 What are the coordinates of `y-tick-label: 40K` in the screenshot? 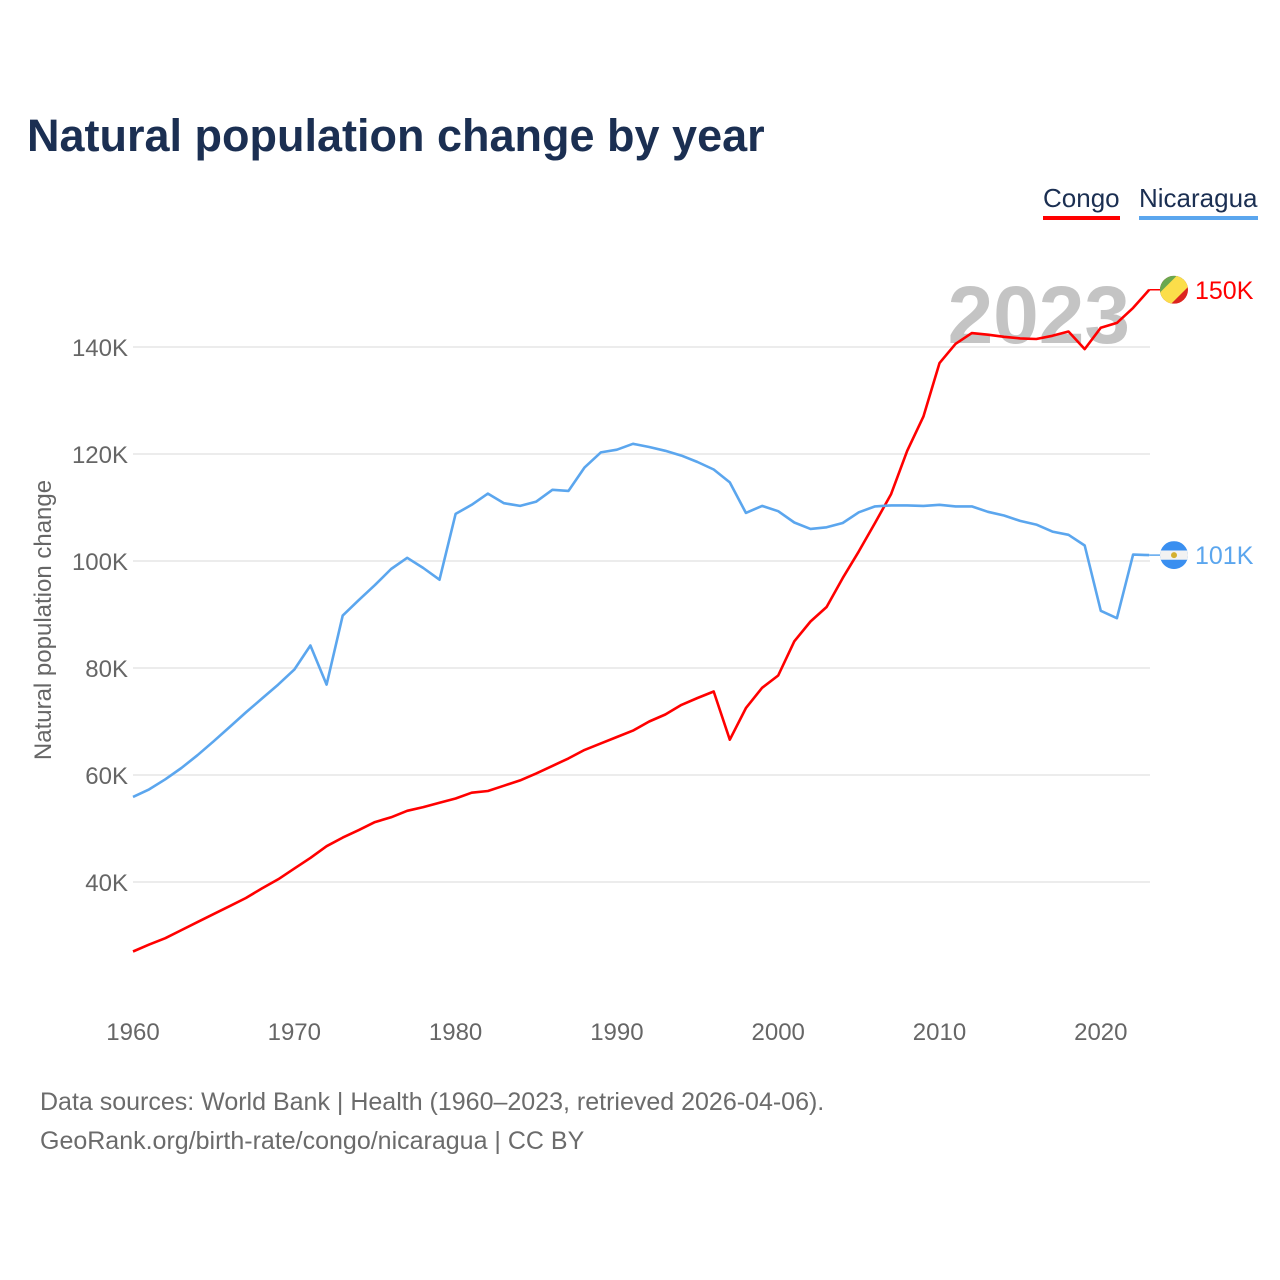 It's located at (106, 883).